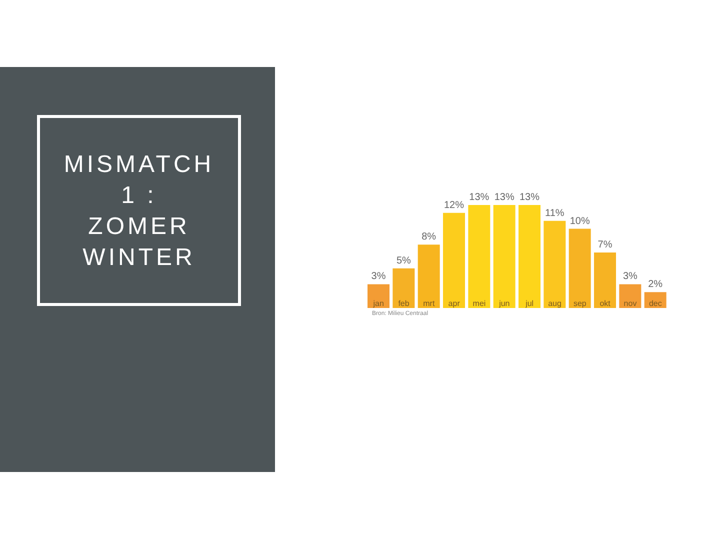 The height and width of the screenshot is (540, 720). Describe the element at coordinates (554, 213) in the screenshot. I see `data-label: 11%` at that location.